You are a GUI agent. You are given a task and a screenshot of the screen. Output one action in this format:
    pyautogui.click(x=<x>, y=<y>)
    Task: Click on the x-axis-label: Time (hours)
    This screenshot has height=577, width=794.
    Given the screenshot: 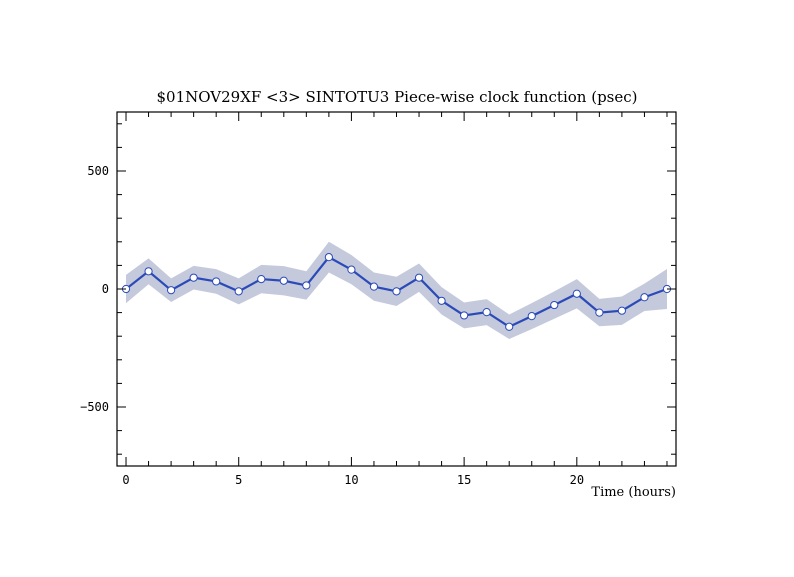 What is the action you would take?
    pyautogui.click(x=633, y=492)
    